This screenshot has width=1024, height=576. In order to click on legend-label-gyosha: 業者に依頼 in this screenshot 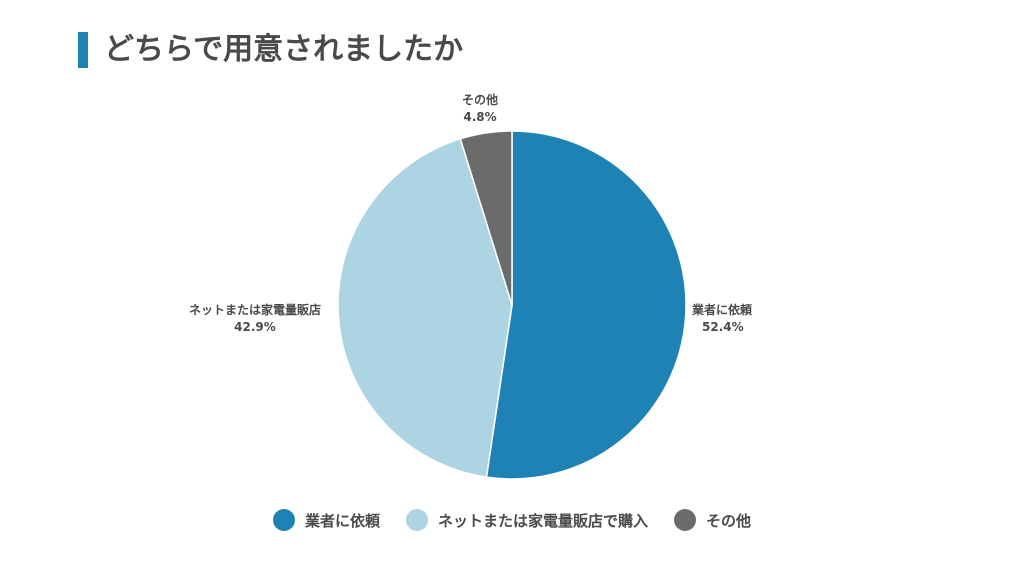, I will do `click(342, 520)`.